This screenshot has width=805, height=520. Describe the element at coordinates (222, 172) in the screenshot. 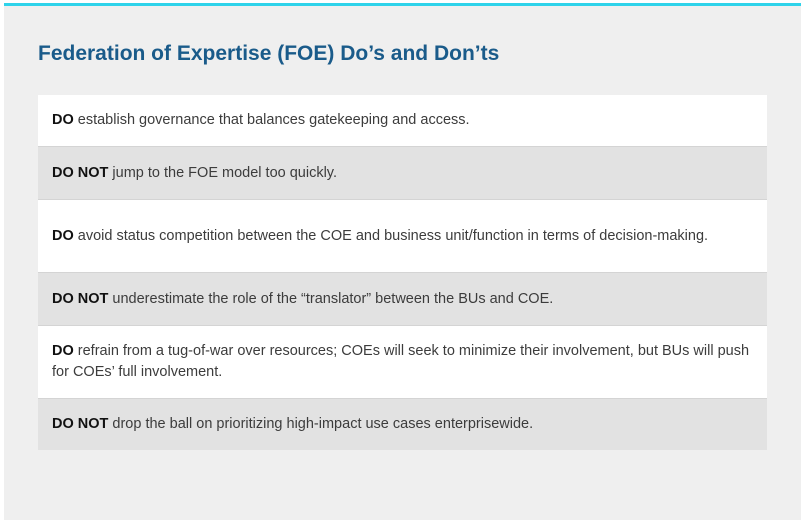

I see `item-text: jump to the FOE model too quickly.` at that location.